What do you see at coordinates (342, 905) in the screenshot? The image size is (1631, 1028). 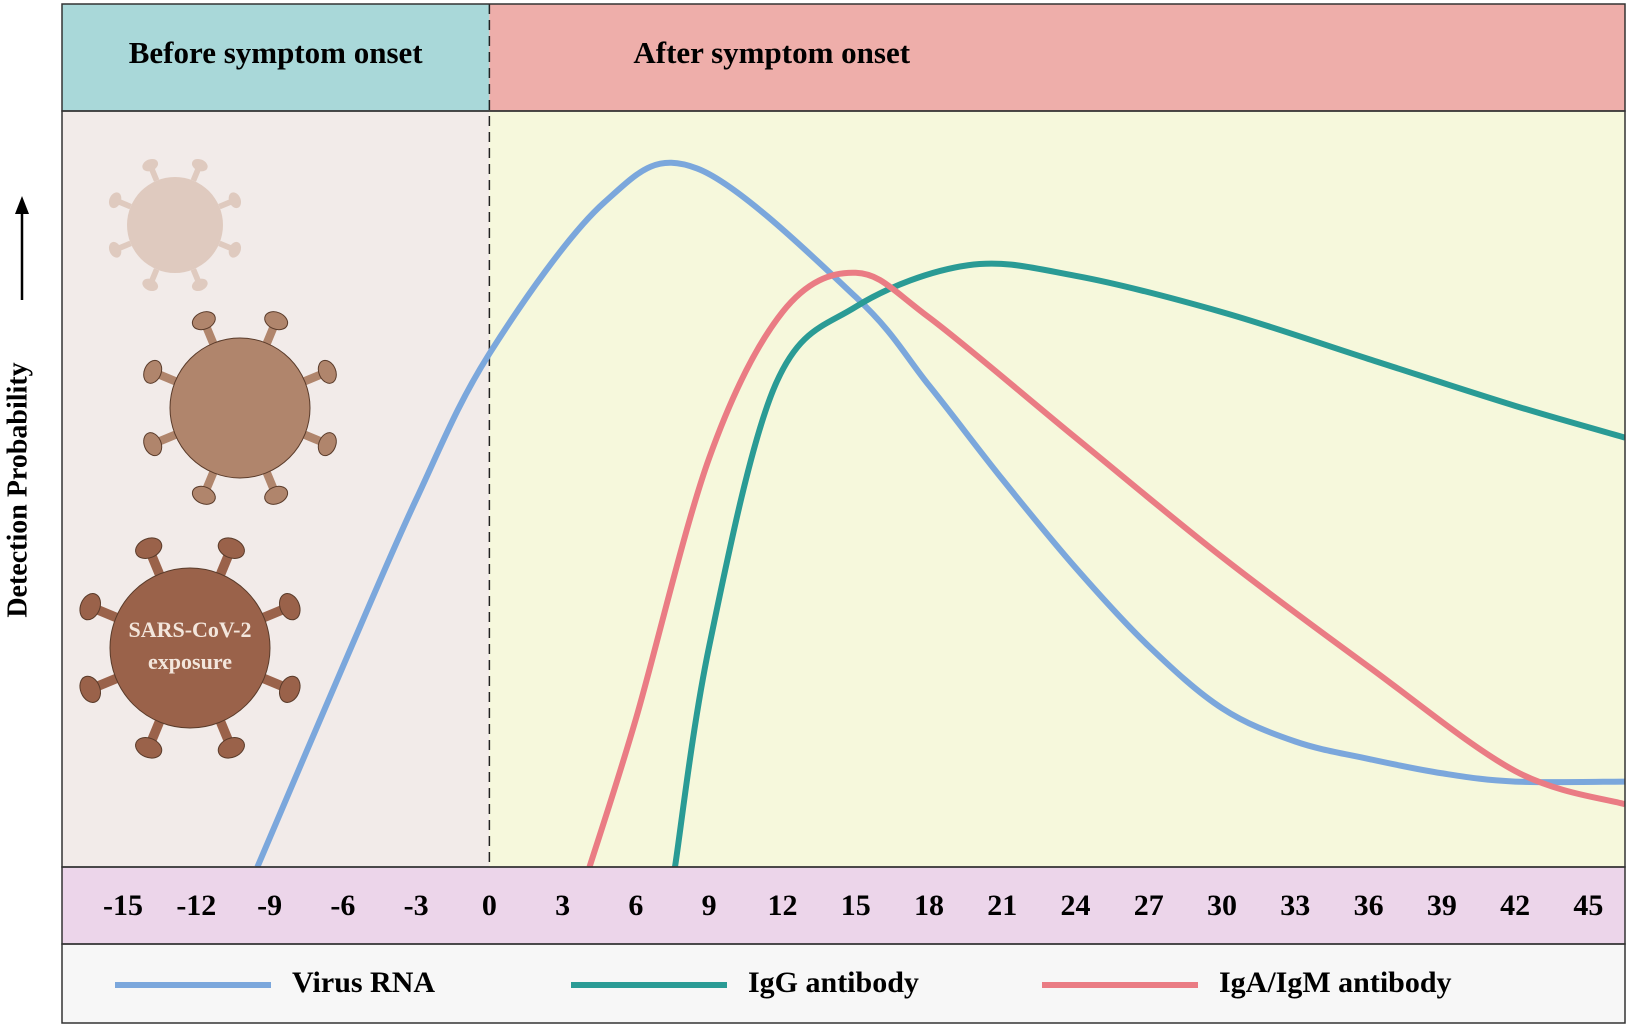 I see `x-tick-label: -6` at bounding box center [342, 905].